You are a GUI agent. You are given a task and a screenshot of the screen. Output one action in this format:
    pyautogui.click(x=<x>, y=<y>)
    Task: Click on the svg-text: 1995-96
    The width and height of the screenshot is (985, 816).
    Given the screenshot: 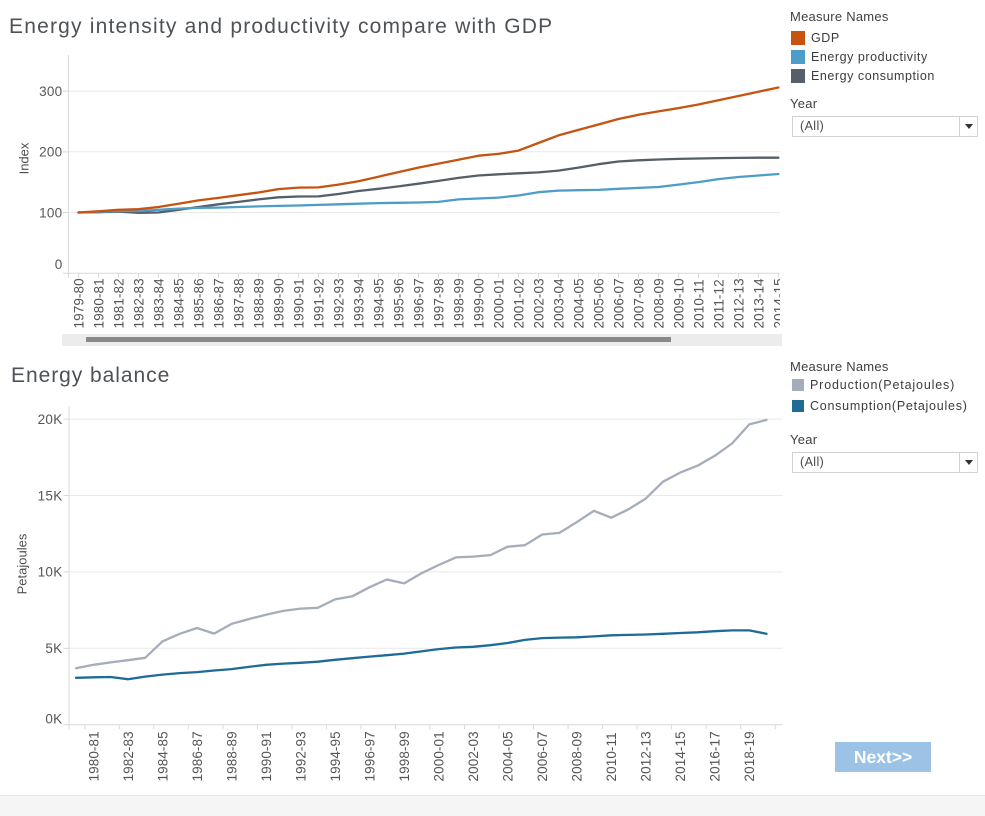 What is the action you would take?
    pyautogui.click(x=398, y=303)
    